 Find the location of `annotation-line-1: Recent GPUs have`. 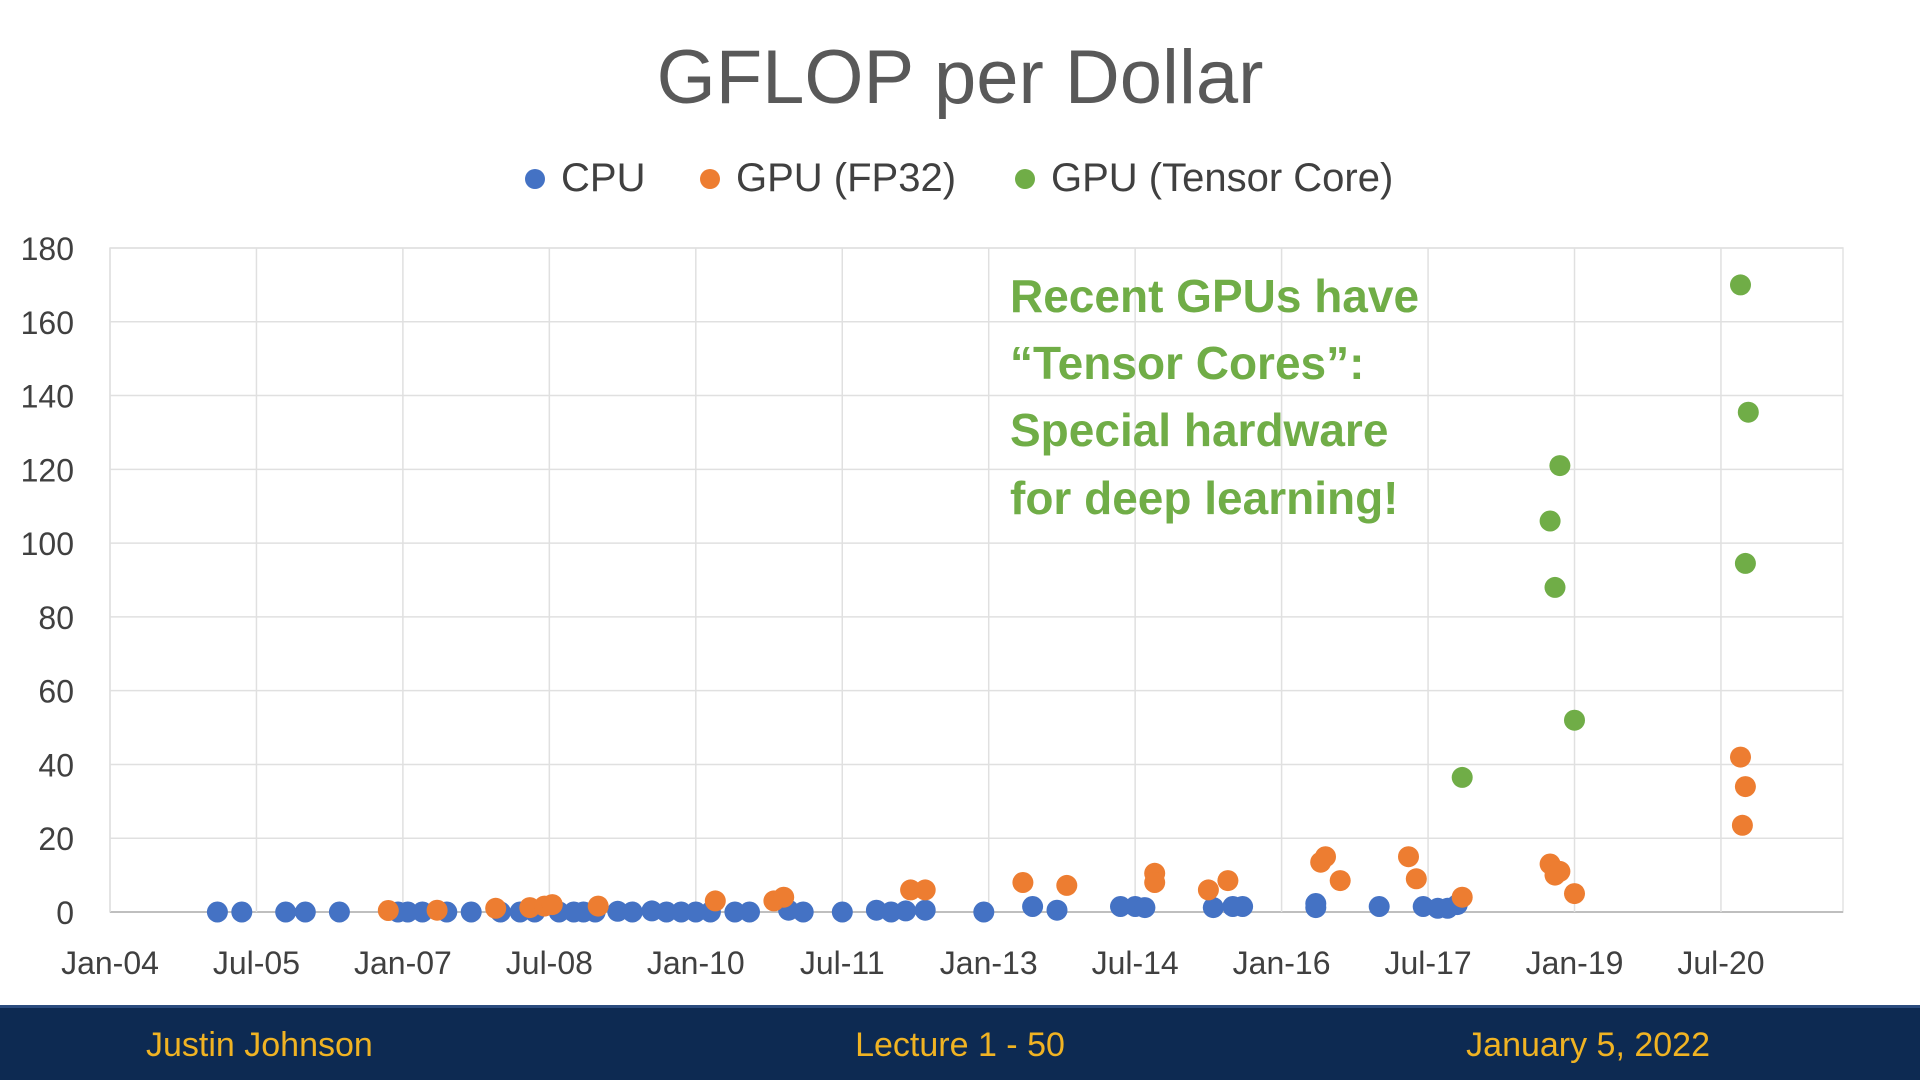

annotation-line-1: Recent GPUs have is located at coordinates (1214, 296).